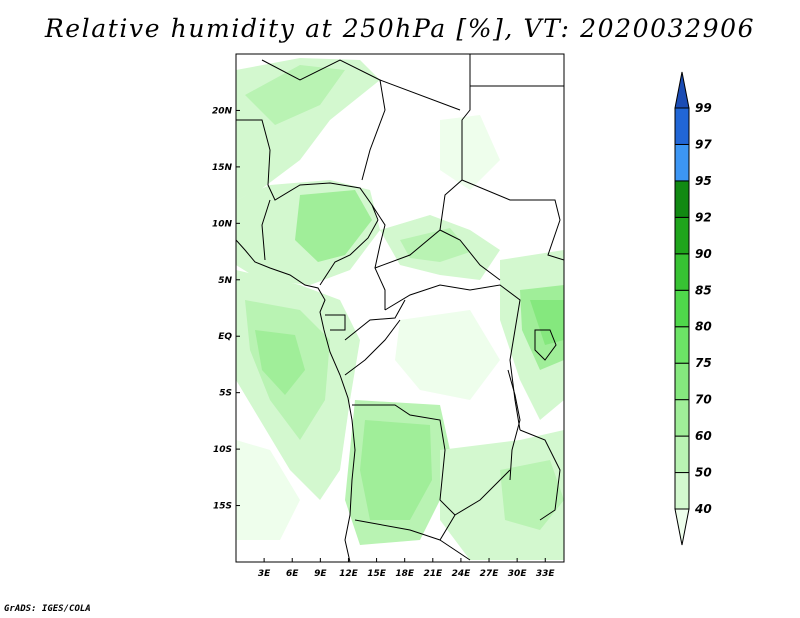 This screenshot has height=618, width=800. Describe the element at coordinates (222, 507) in the screenshot. I see `lat-tick-label: 15S` at that location.